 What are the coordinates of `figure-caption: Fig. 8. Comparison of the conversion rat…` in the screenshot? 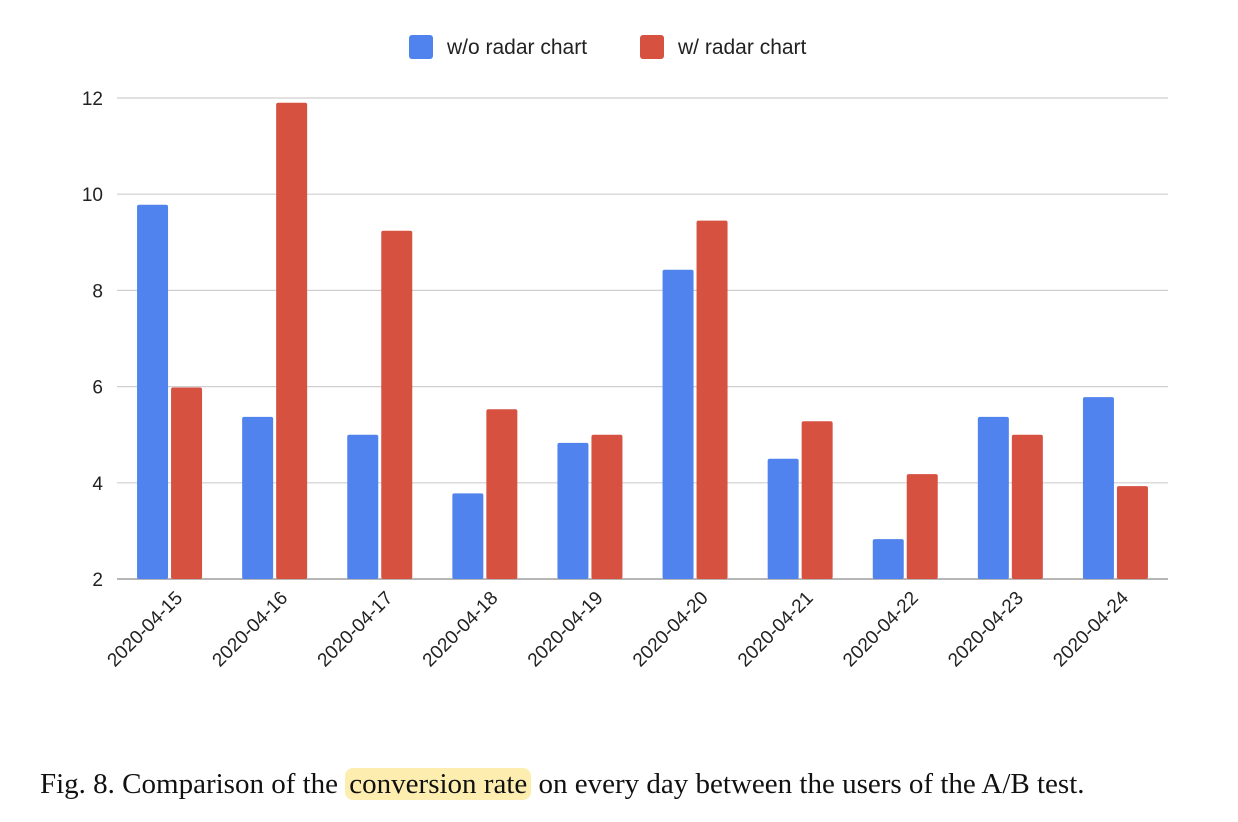 It's located at (630, 784).